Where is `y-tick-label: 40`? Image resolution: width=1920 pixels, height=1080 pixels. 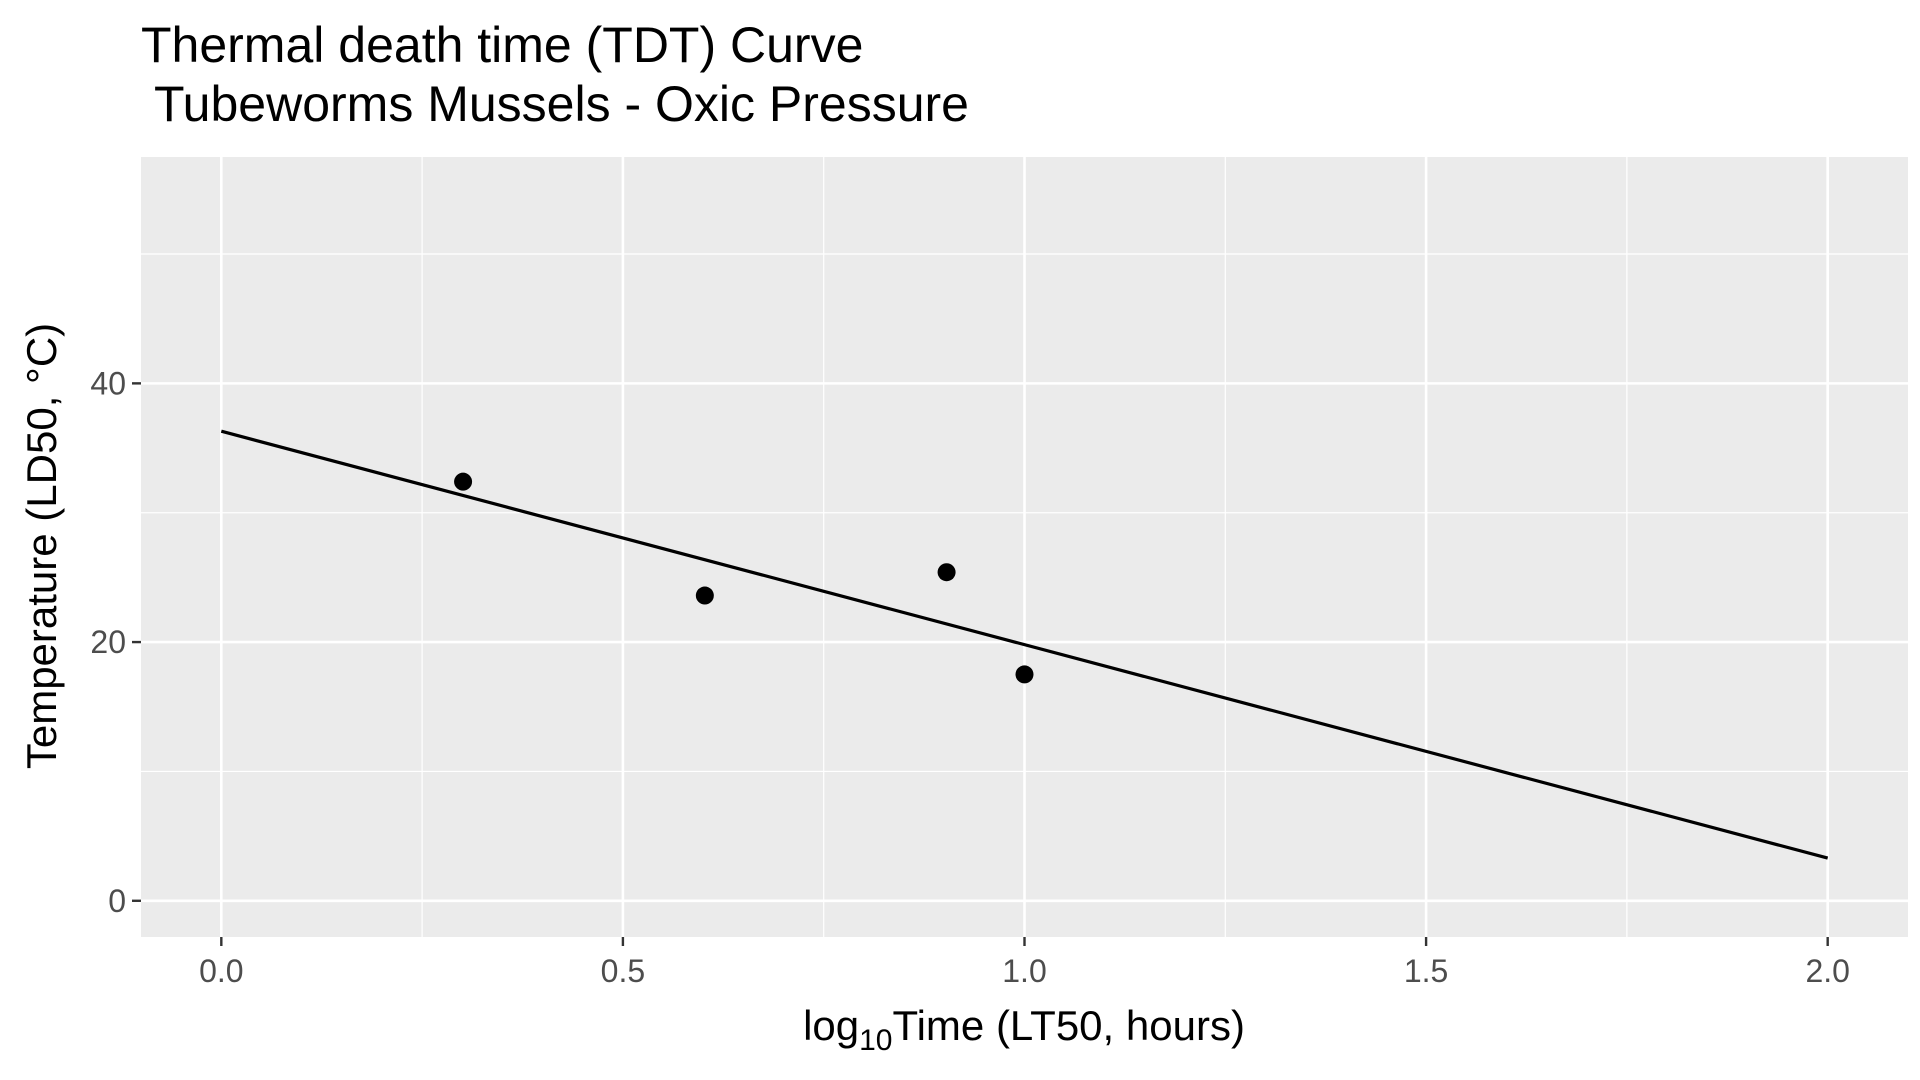 y-tick-label: 40 is located at coordinates (108, 383).